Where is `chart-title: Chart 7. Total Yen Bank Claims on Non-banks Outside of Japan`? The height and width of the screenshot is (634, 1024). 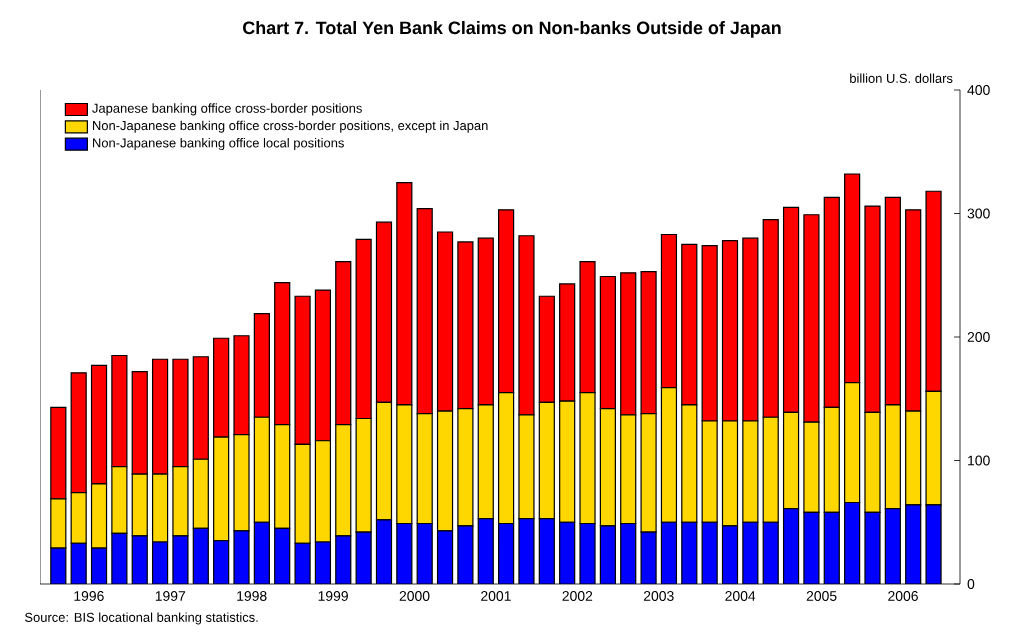 chart-title: Chart 7. Total Yen Bank Claims on Non-banks Outside of Japan is located at coordinates (512, 29).